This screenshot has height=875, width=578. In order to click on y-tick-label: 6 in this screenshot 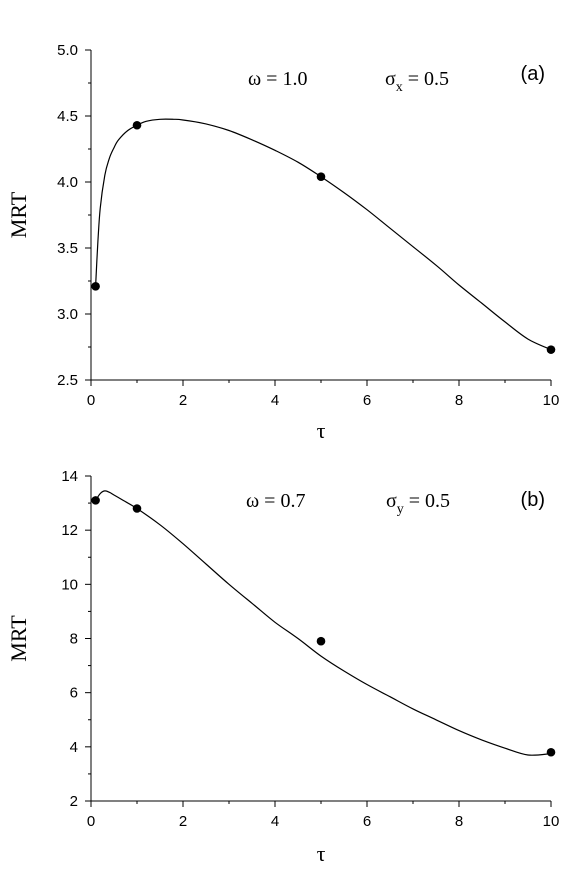, I will do `click(74, 693)`.